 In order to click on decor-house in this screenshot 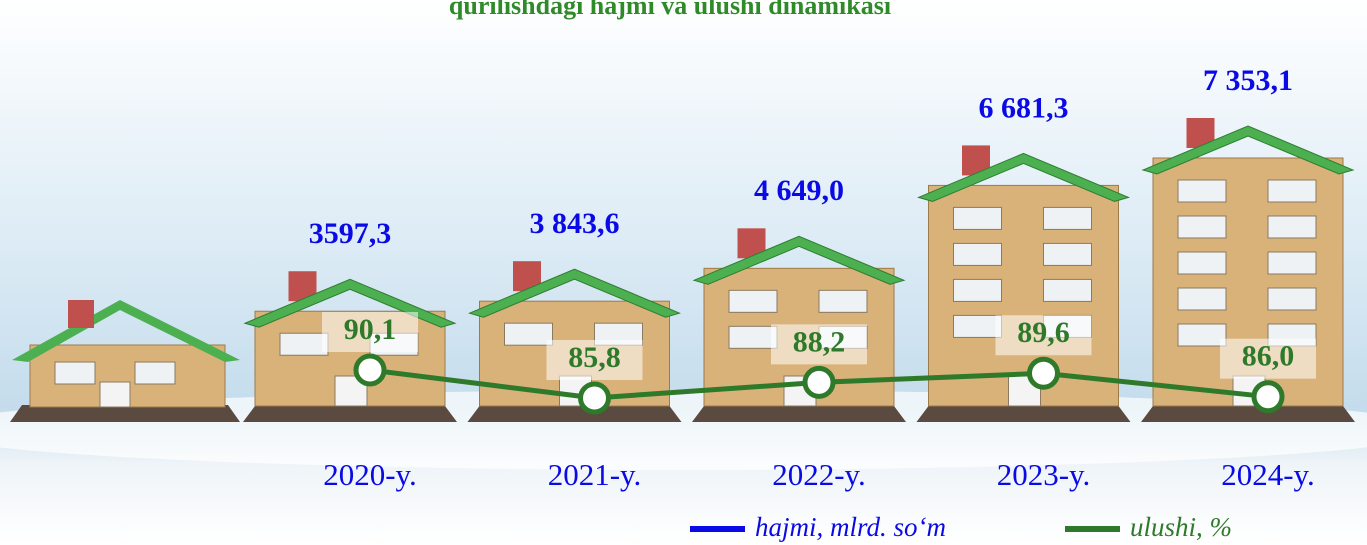, I will do `click(125, 361)`.